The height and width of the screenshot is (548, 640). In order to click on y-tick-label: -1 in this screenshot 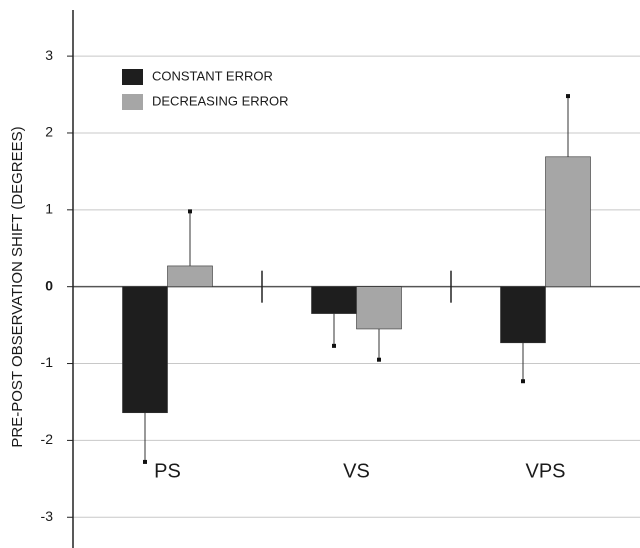, I will do `click(47, 362)`.